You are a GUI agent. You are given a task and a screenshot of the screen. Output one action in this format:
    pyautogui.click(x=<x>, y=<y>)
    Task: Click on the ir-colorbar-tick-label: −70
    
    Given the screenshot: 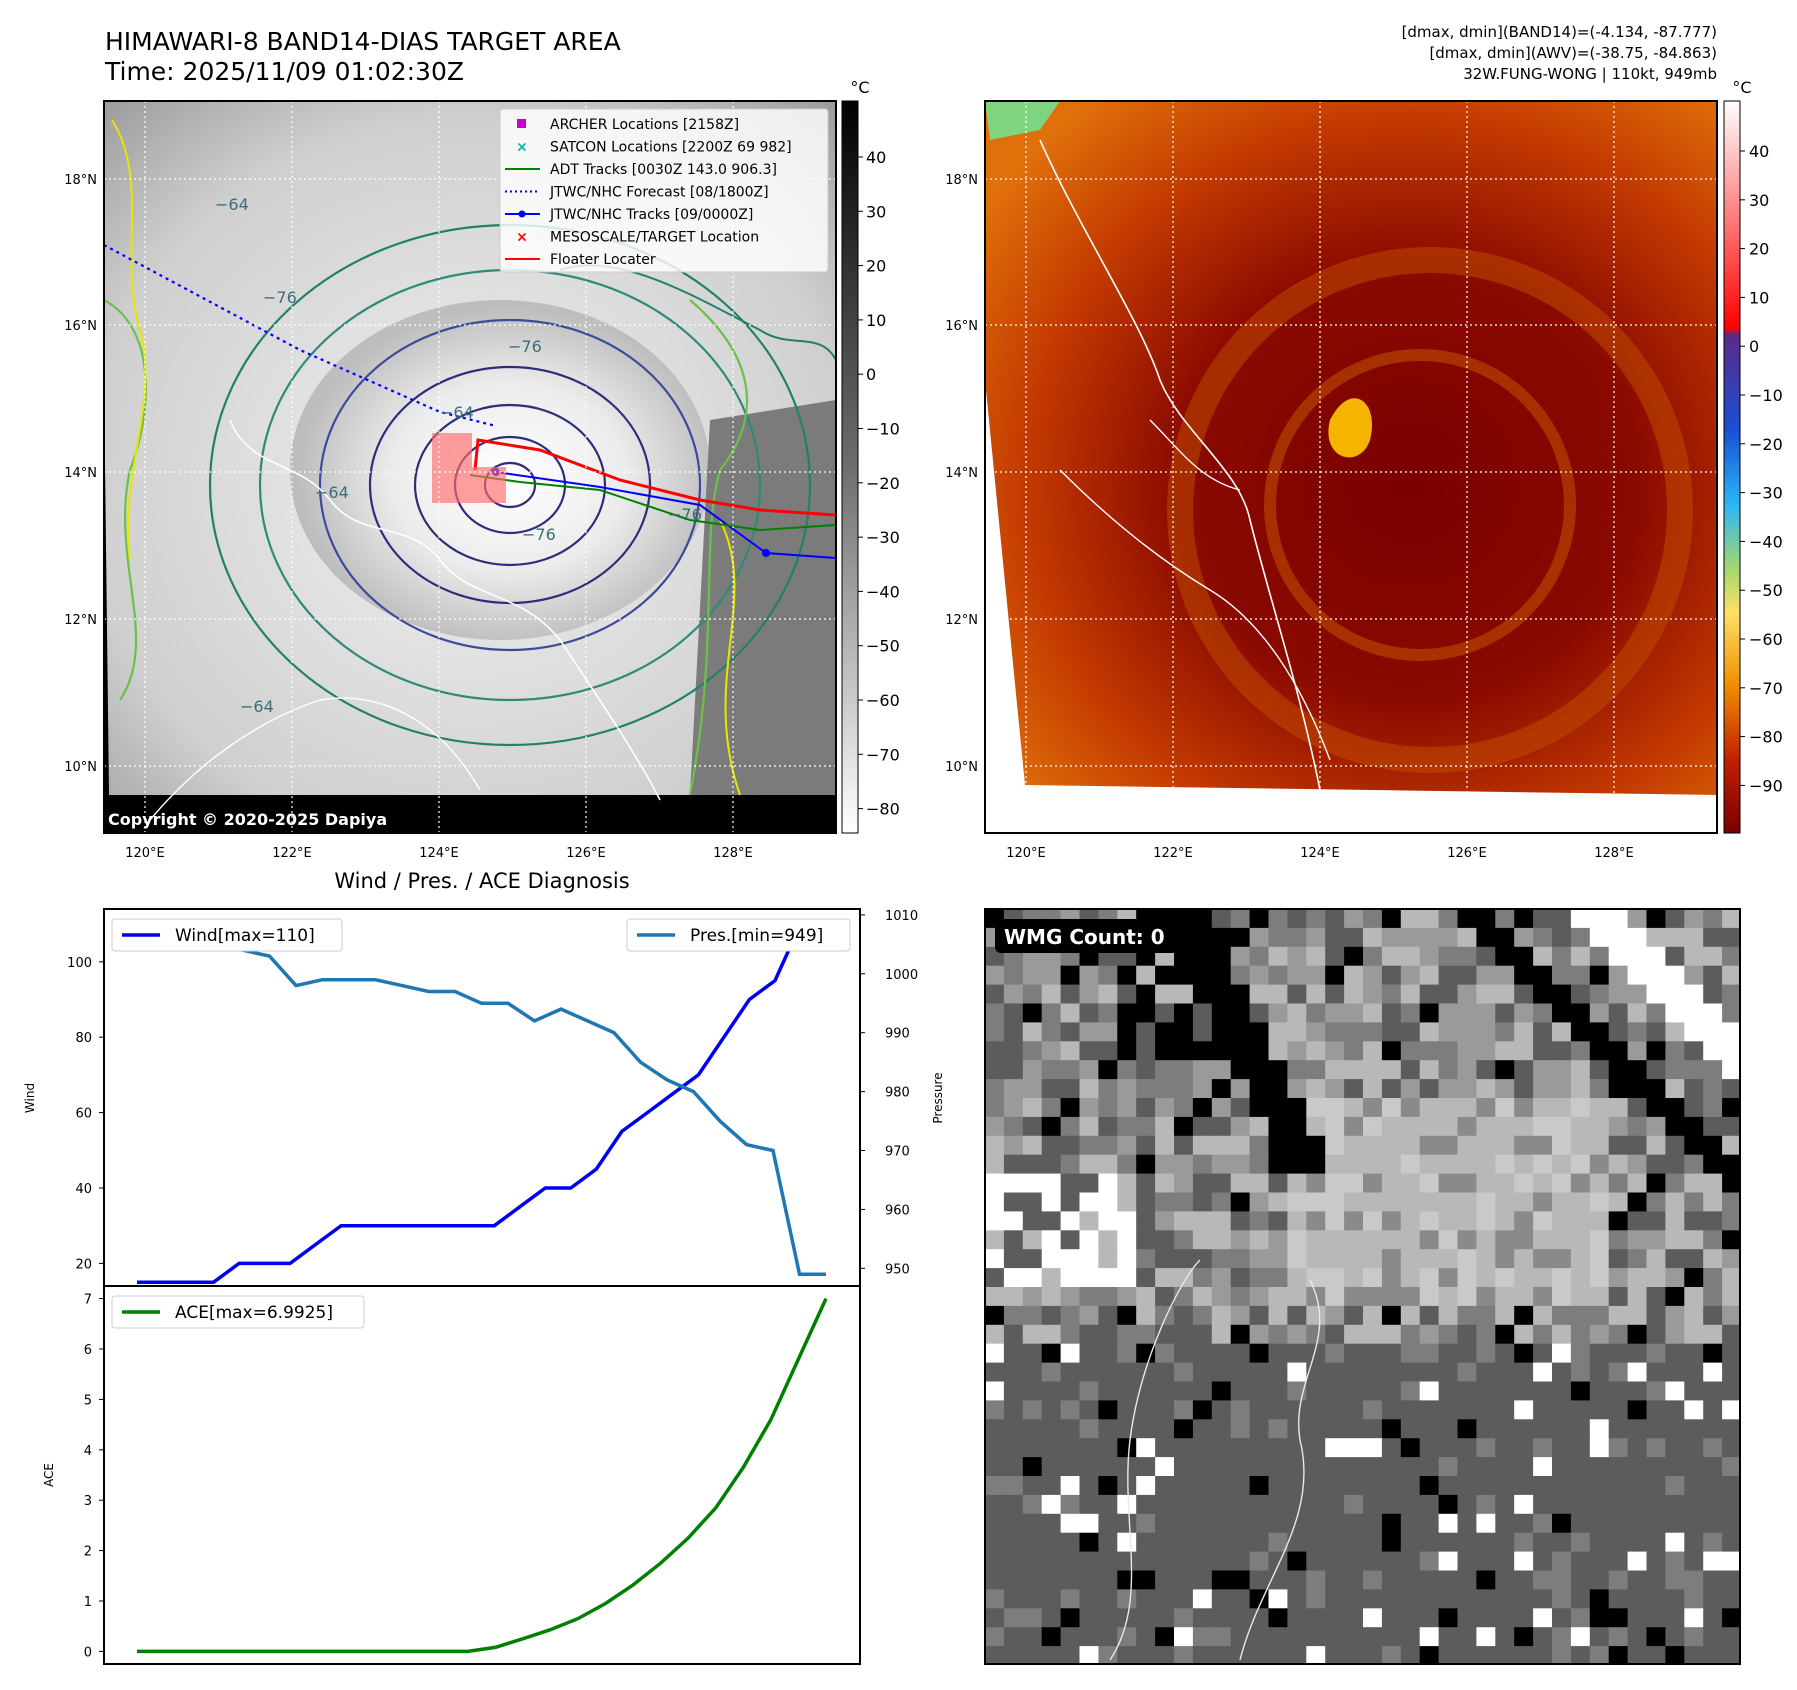 What is the action you would take?
    pyautogui.click(x=883, y=754)
    